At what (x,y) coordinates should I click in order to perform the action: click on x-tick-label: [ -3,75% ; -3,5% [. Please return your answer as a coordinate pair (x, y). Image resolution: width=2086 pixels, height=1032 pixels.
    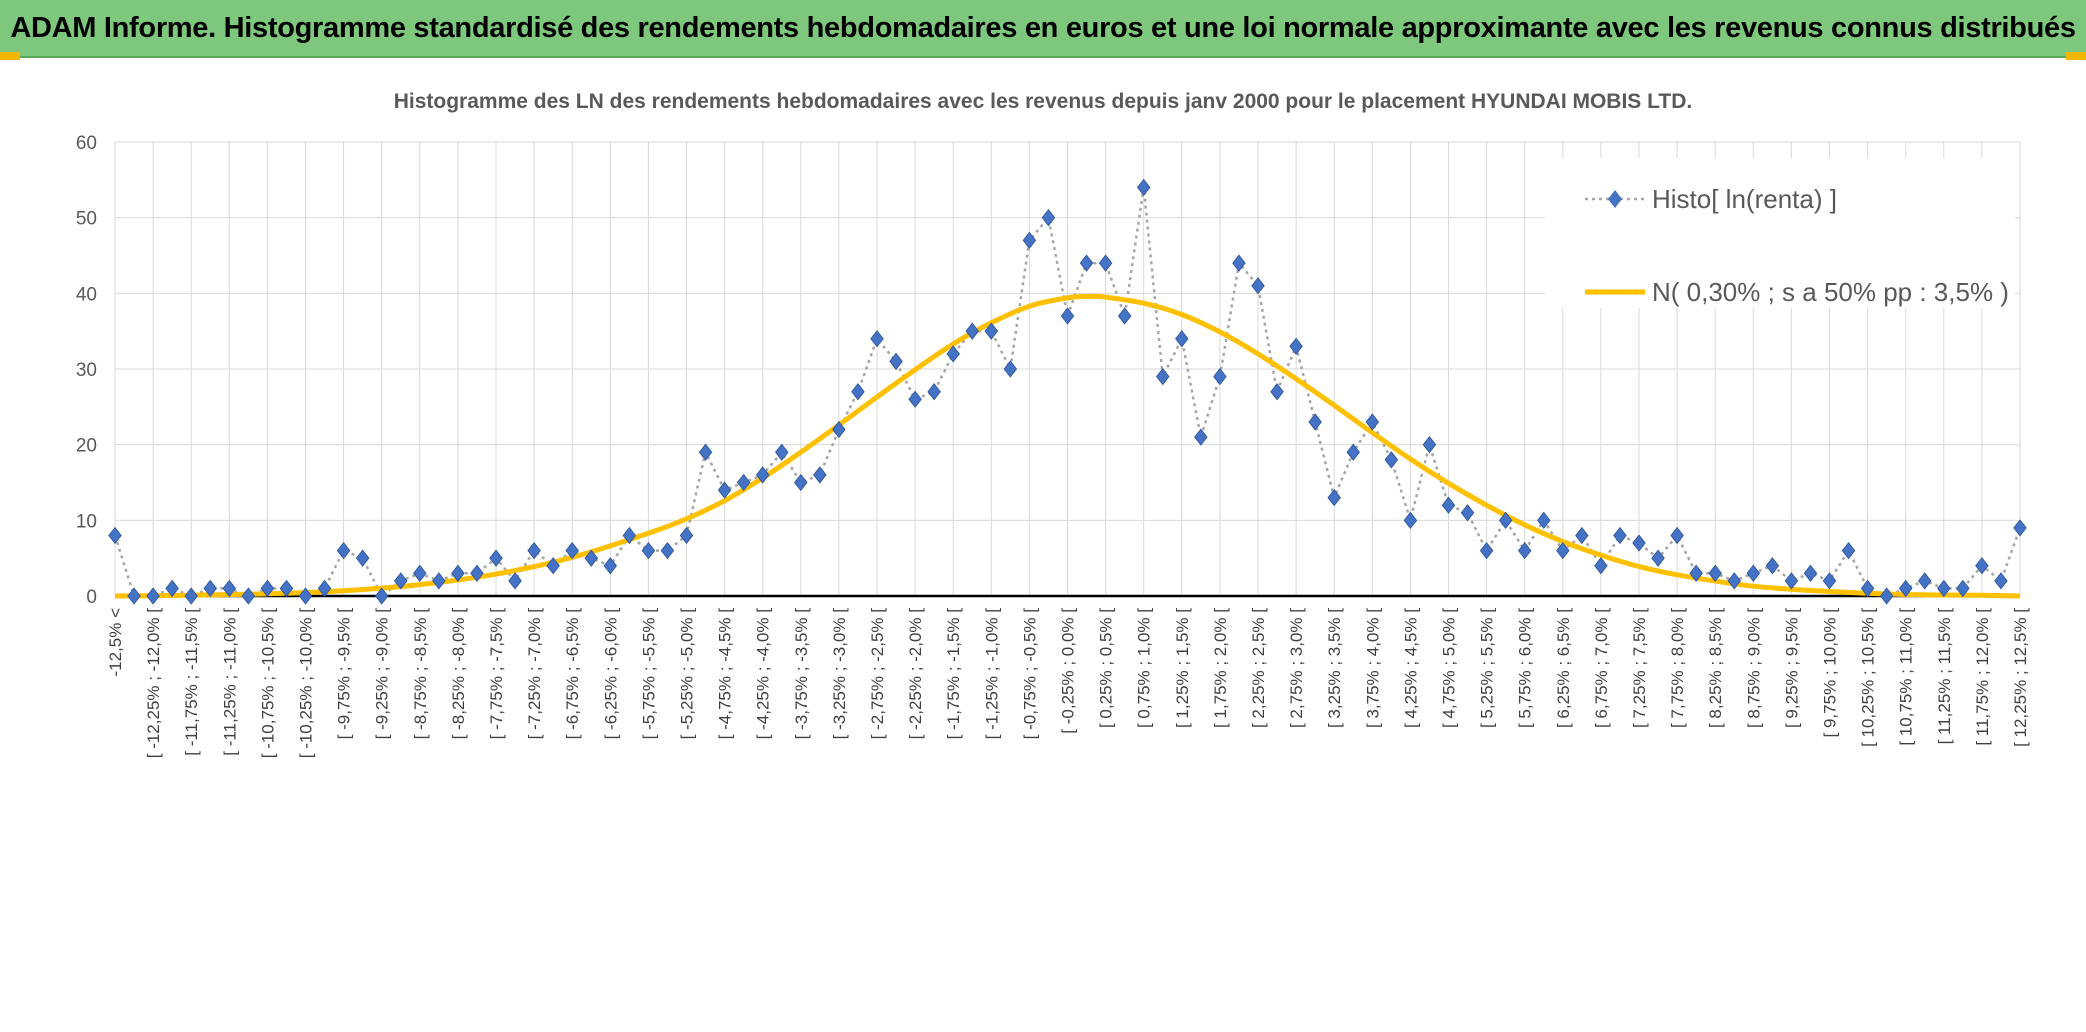
    Looking at the image, I should click on (801, 674).